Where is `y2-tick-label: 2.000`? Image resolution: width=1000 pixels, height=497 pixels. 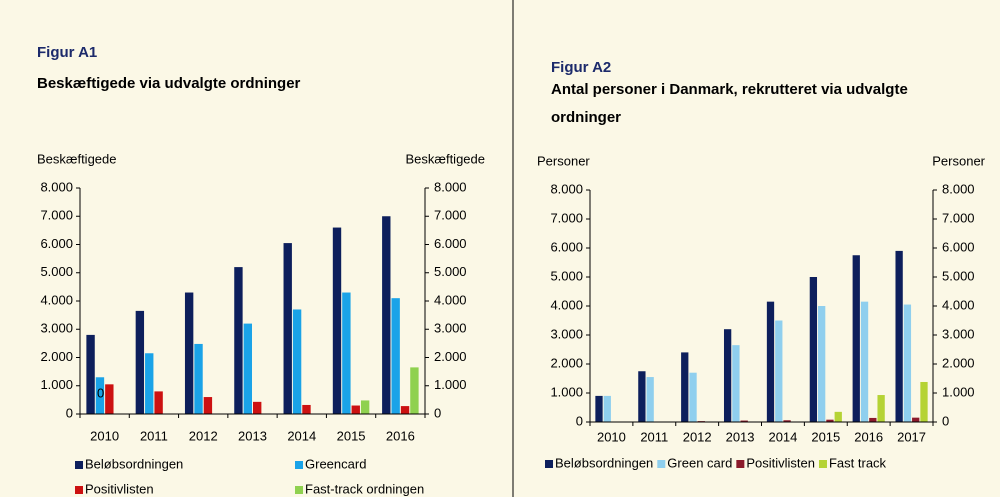 y2-tick-label: 2.000 is located at coordinates (958, 362).